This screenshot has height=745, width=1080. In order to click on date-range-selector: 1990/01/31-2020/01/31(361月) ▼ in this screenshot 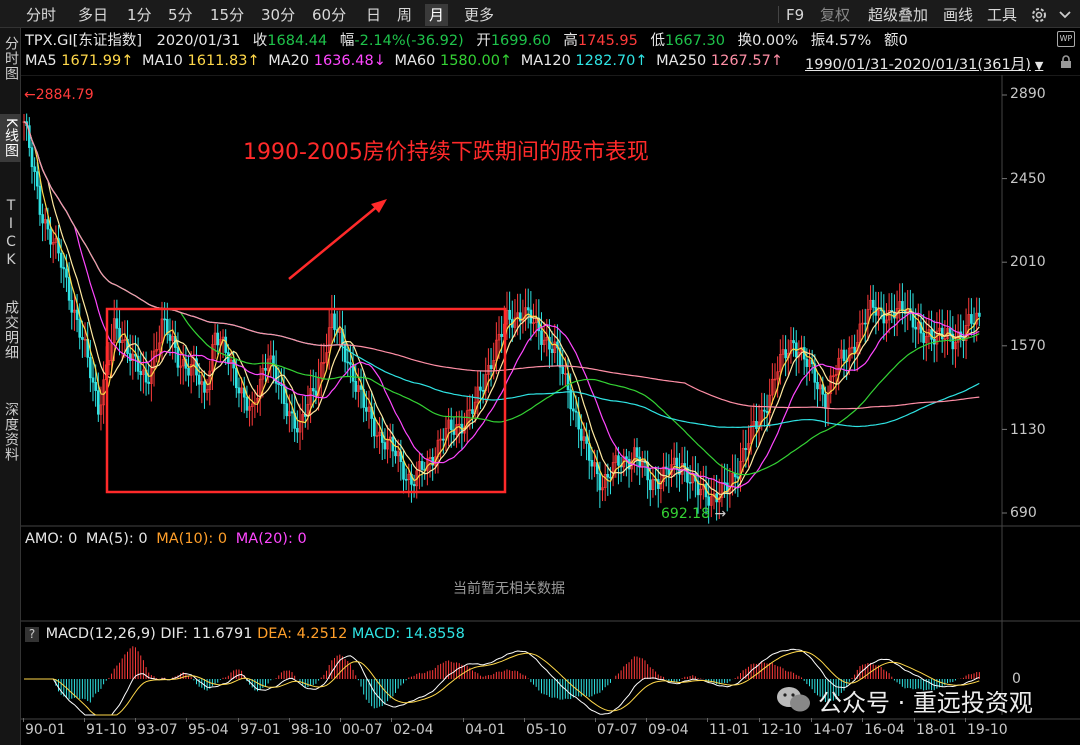, I will do `click(924, 63)`.